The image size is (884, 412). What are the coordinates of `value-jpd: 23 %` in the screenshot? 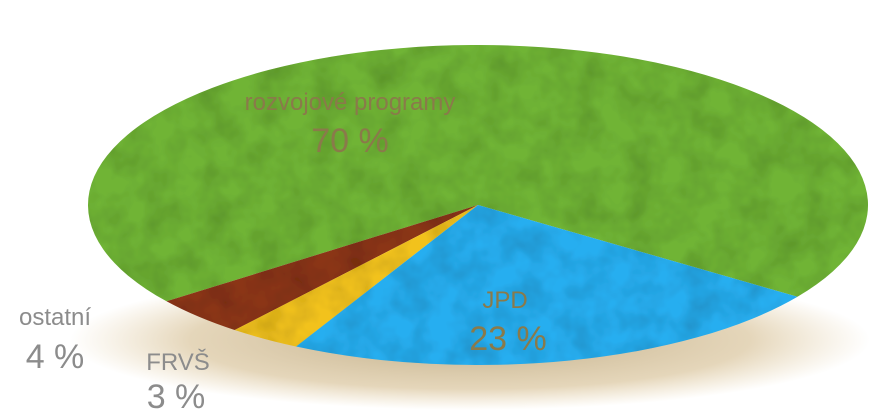 It's located at (508, 339).